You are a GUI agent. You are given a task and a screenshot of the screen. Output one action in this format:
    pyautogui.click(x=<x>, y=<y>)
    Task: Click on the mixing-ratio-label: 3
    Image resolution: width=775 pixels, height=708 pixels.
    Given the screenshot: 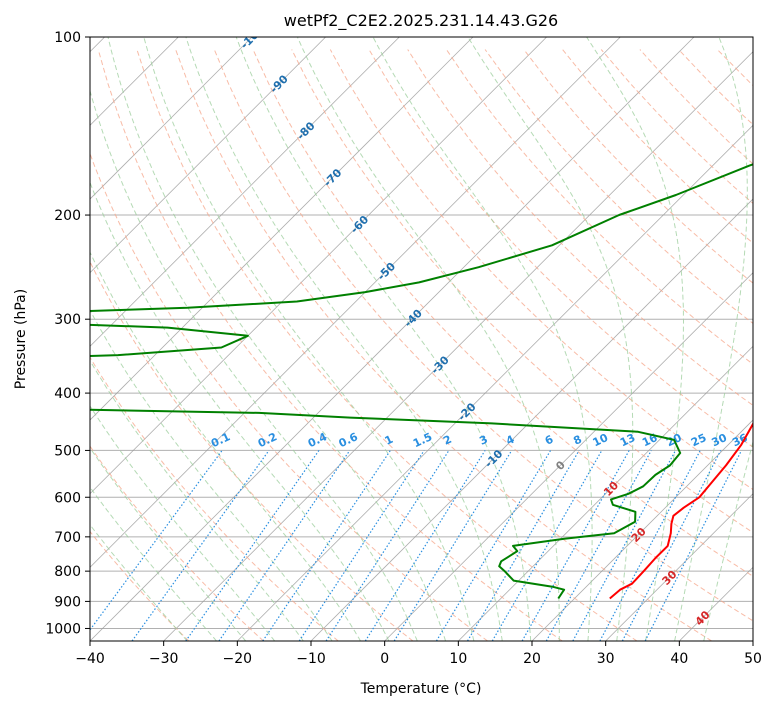 What is the action you would take?
    pyautogui.click(x=483, y=440)
    